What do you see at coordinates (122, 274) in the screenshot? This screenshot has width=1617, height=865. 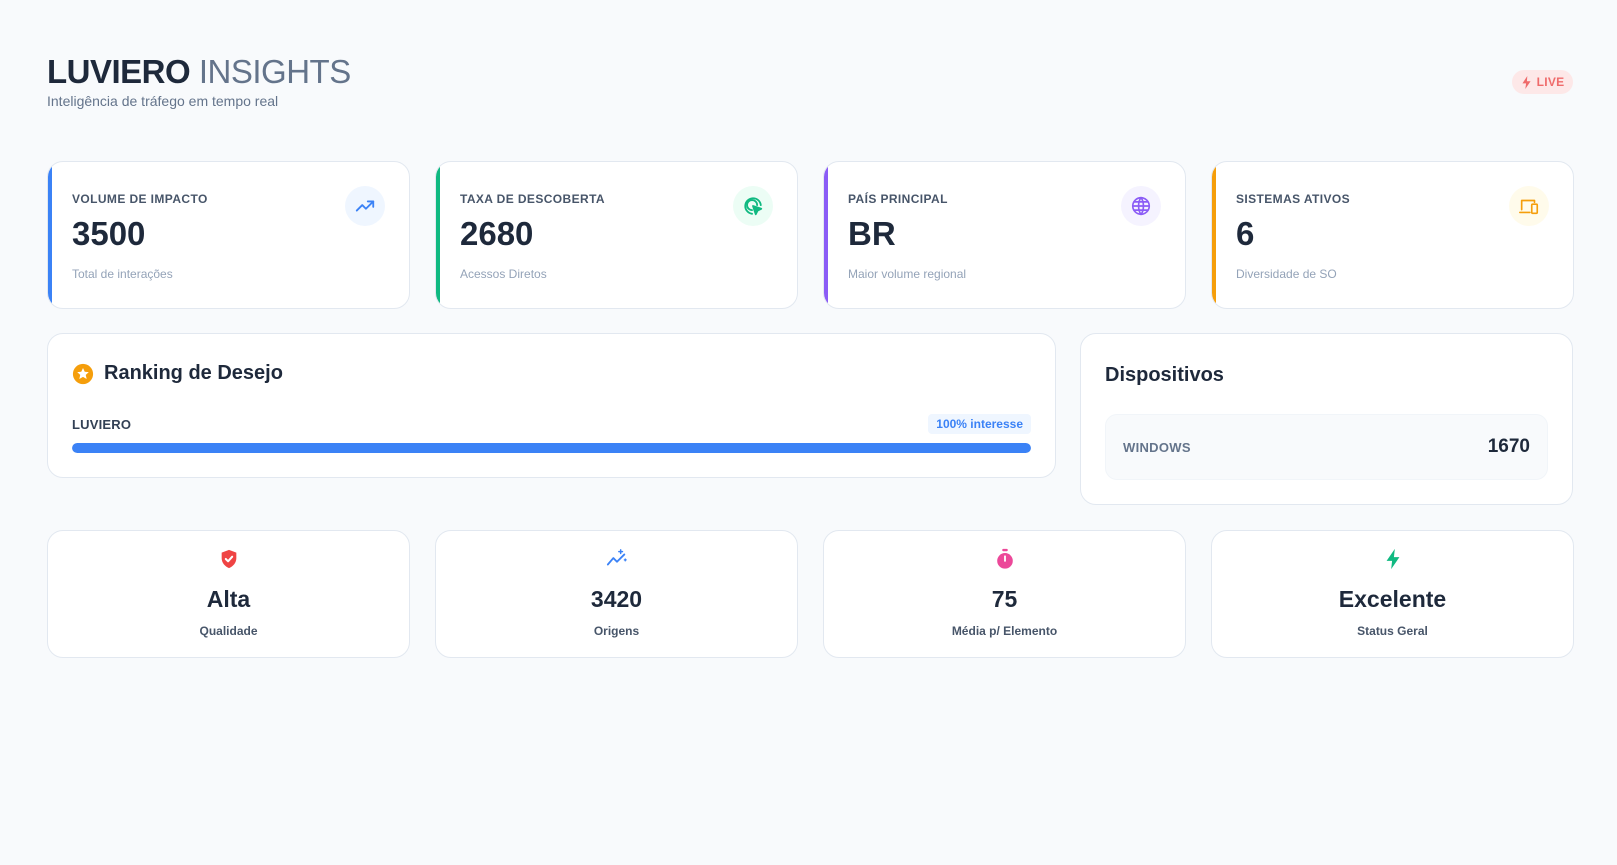 I see `kpi-caption: Total de interações` at bounding box center [122, 274].